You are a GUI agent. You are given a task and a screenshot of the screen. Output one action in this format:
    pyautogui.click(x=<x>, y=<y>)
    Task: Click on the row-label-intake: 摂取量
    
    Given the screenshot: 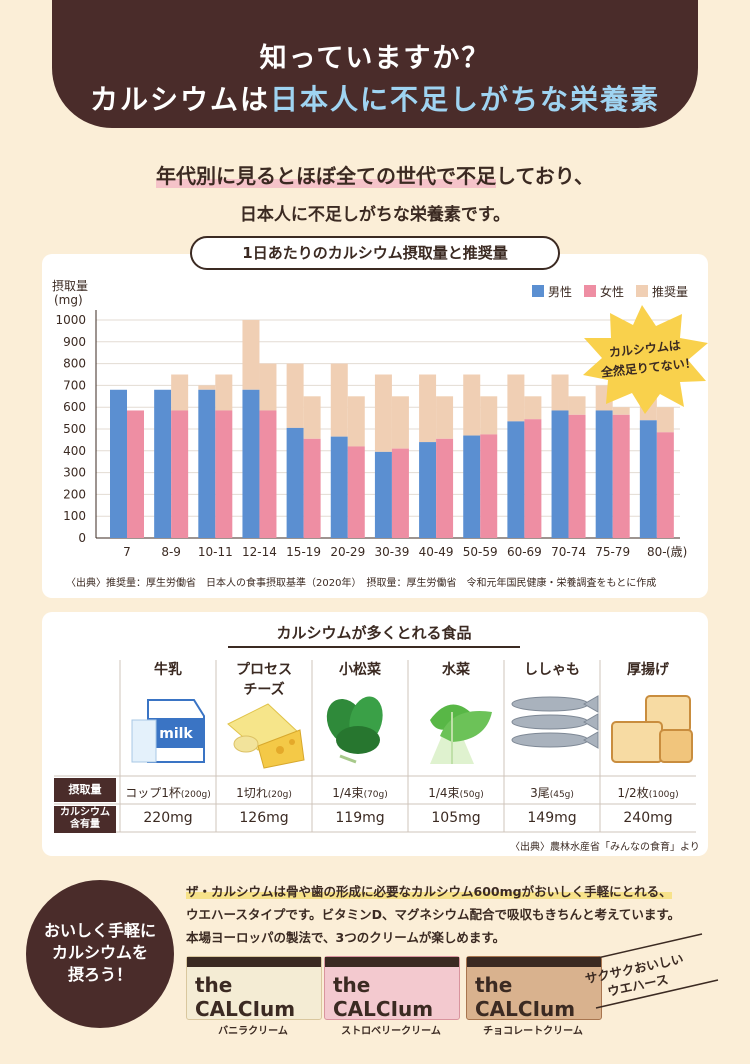 What is the action you would take?
    pyautogui.click(x=85, y=790)
    